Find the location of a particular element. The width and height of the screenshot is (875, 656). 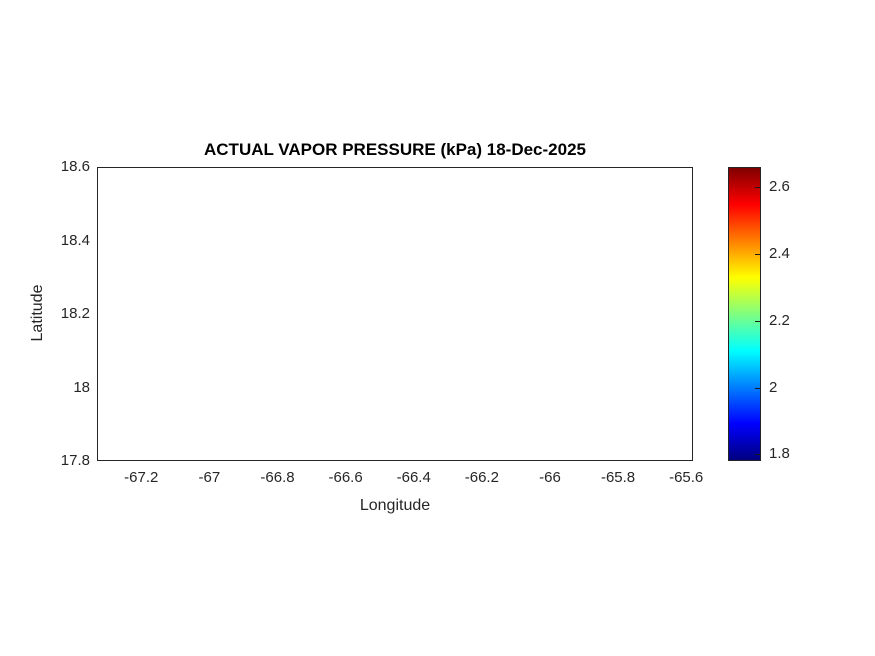

x-tick-label: -65.8 is located at coordinates (618, 477).